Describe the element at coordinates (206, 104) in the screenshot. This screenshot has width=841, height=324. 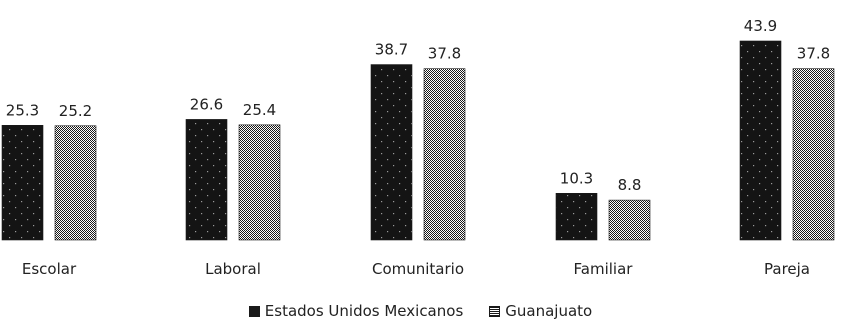
I see `value-label-laboral-series-1: 26.6` at that location.